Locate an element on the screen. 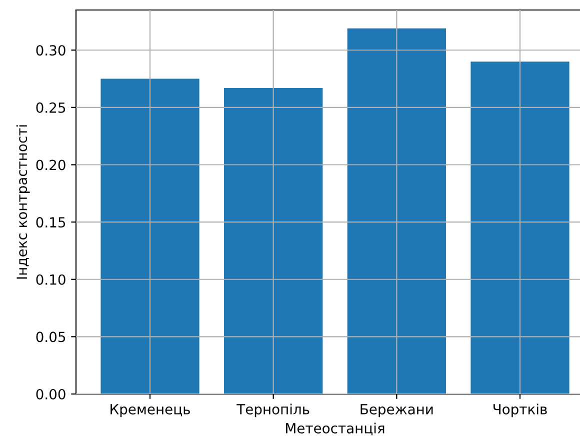 The image size is (580, 437). y-axis-title: Індекс контрастності is located at coordinates (23, 202).